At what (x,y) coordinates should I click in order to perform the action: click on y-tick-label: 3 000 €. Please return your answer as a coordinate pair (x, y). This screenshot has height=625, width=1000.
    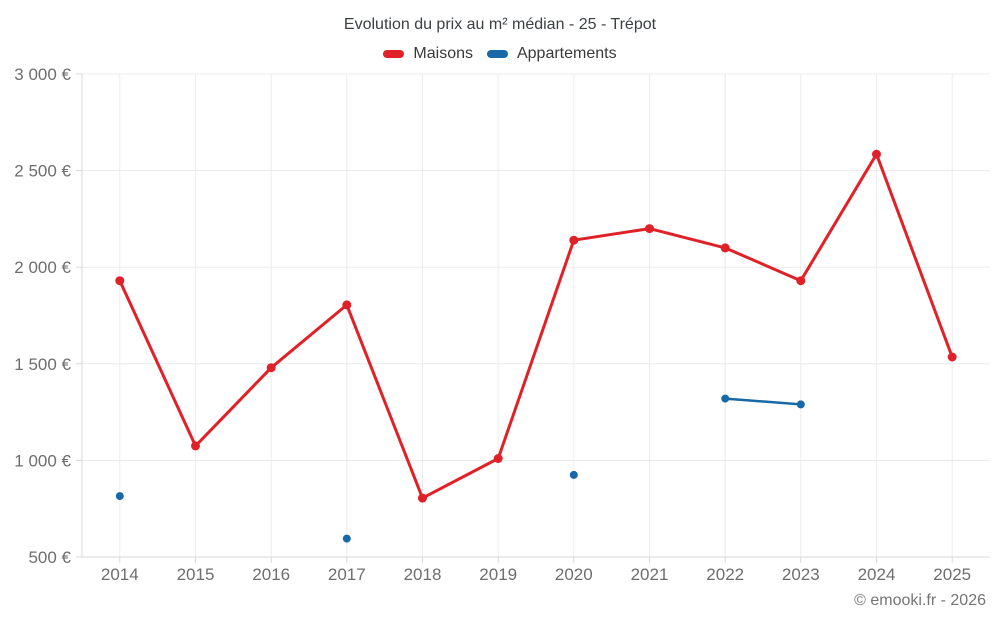
    Looking at the image, I should click on (42, 74).